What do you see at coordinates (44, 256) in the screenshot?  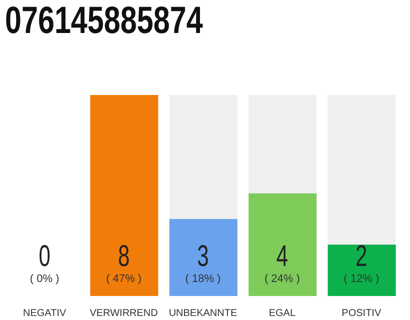 I see `annotation: 0` at bounding box center [44, 256].